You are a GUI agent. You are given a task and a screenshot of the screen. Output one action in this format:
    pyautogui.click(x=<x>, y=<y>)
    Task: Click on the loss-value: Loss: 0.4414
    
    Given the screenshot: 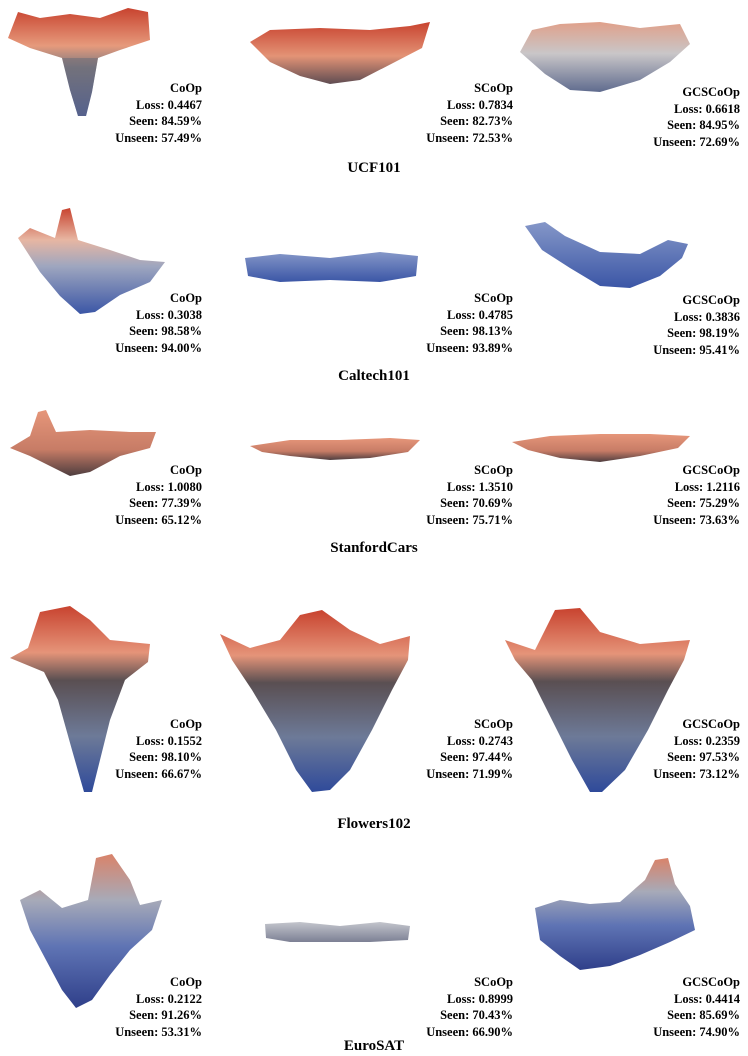 What is the action you would take?
    pyautogui.click(x=707, y=998)
    